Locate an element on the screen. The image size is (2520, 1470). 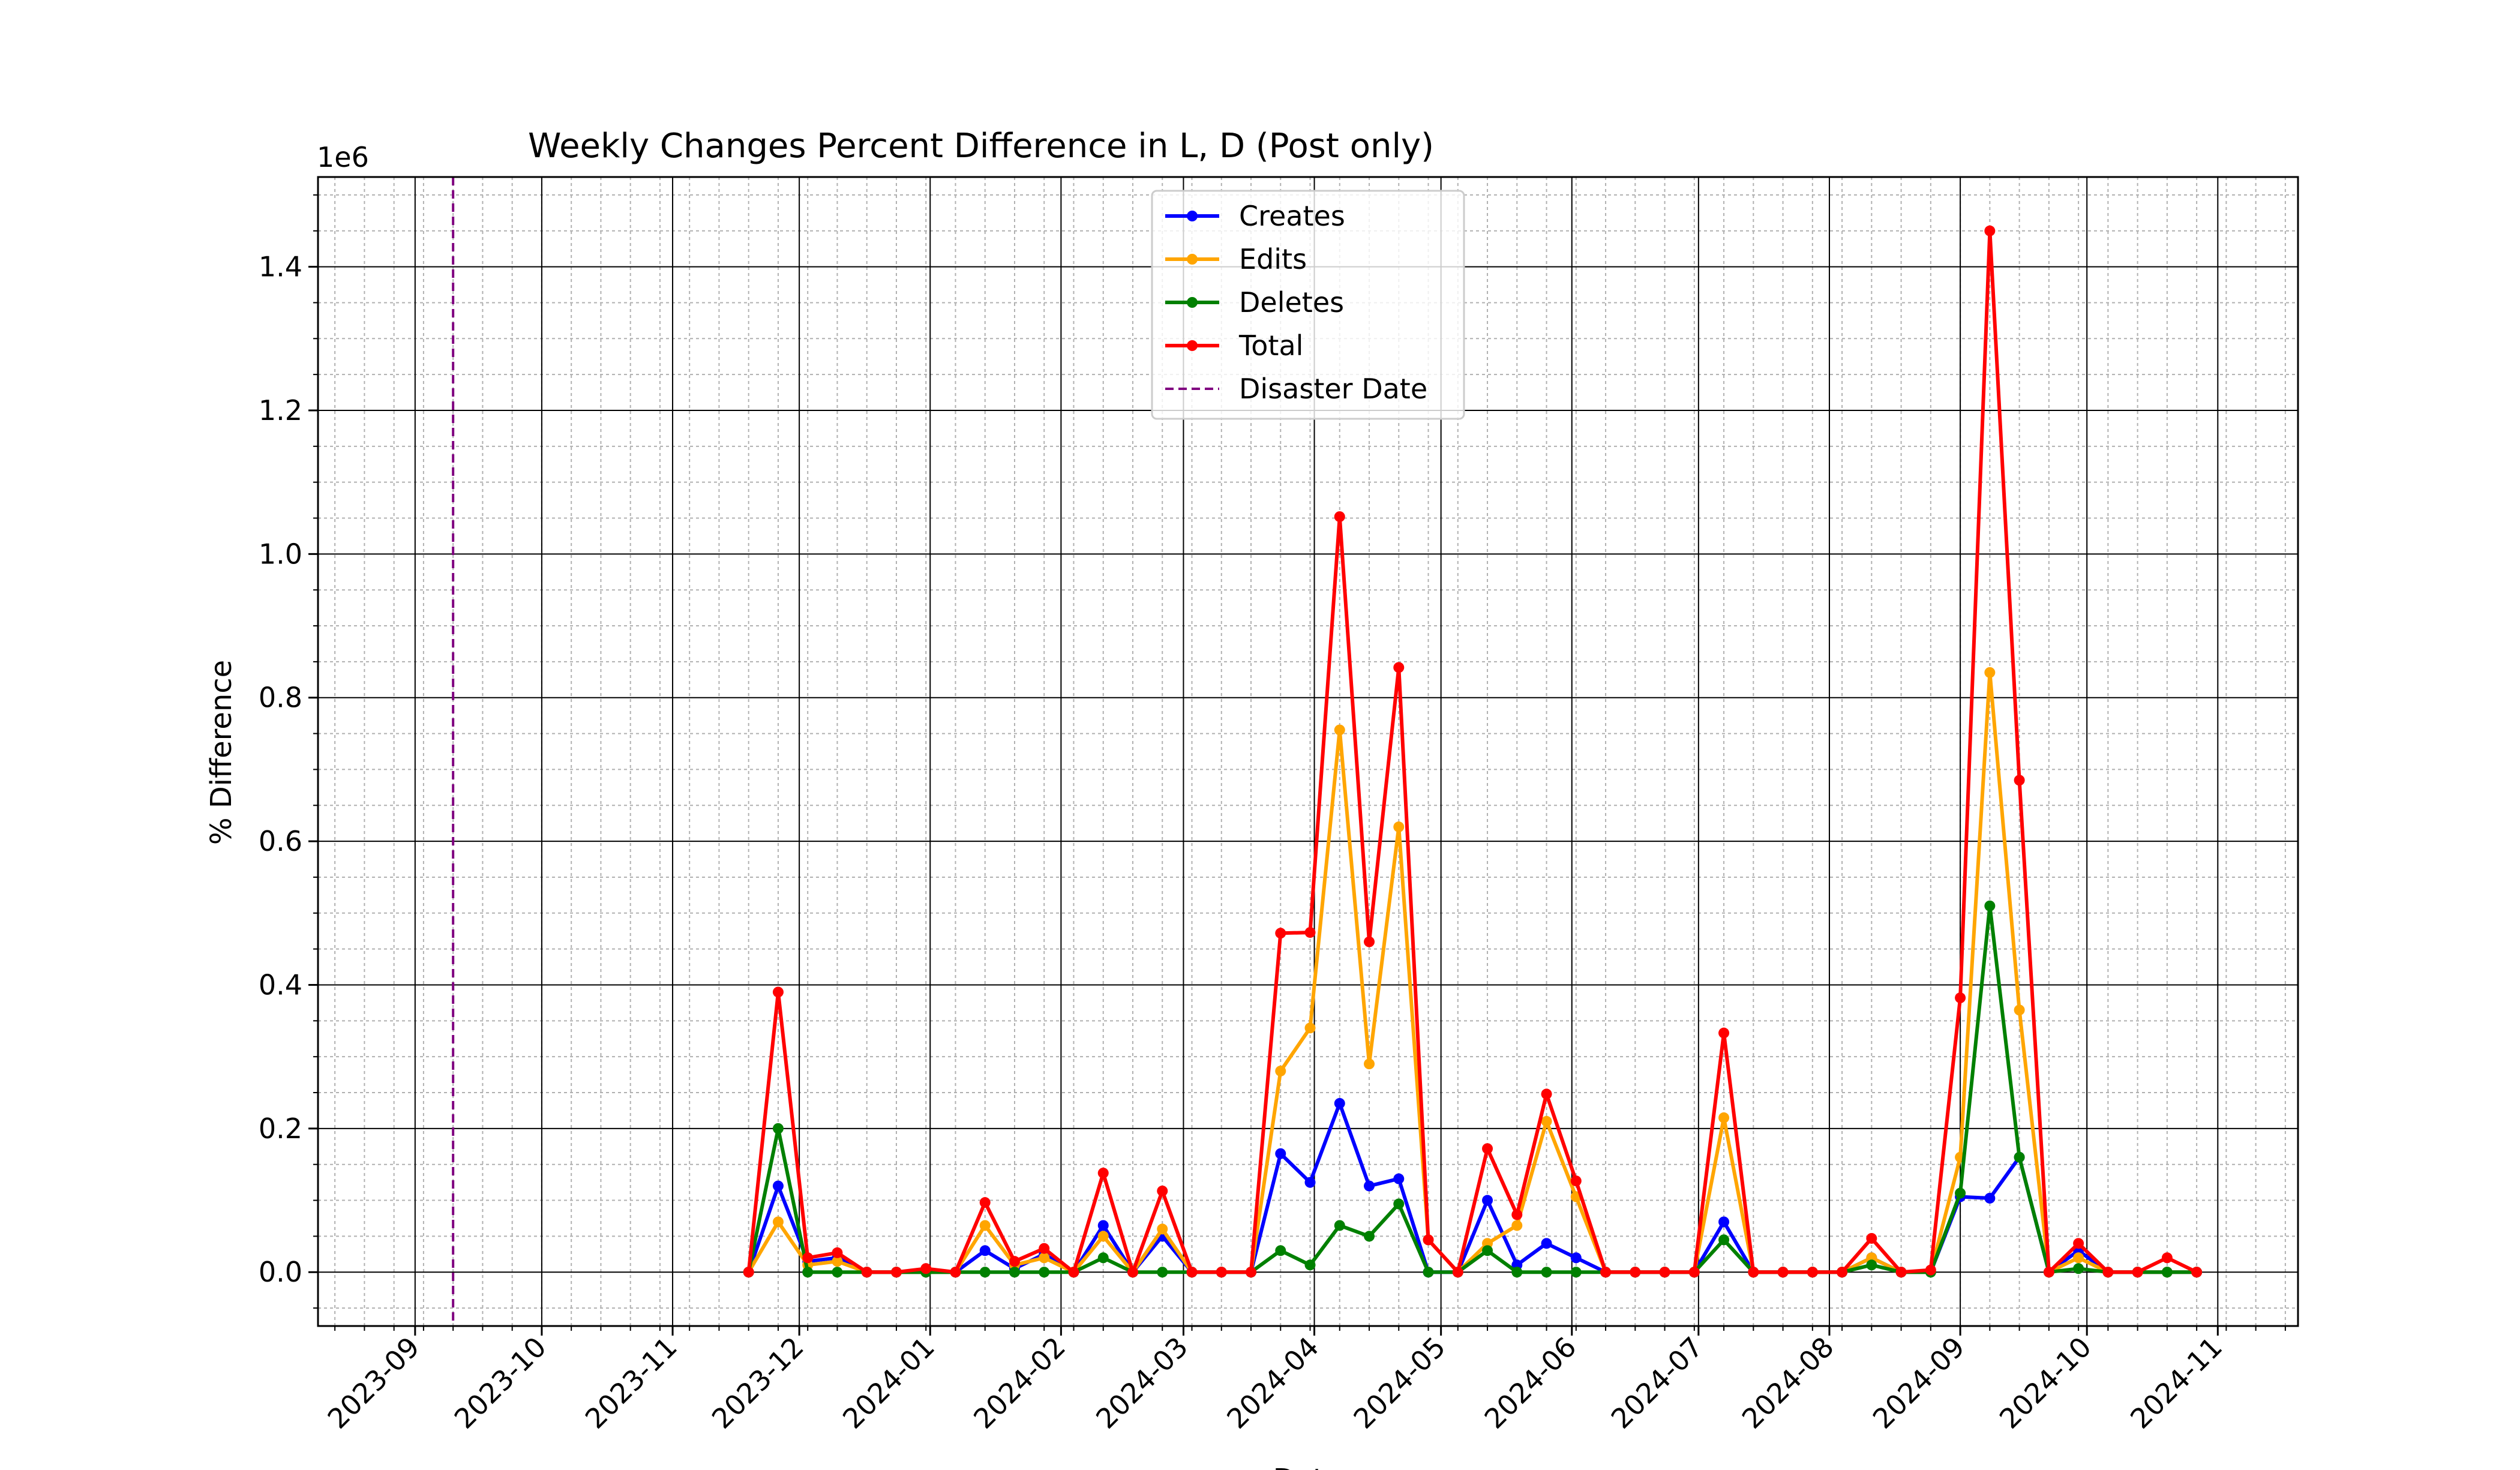
y-tick-label: 1.0 is located at coordinates (280, 554).